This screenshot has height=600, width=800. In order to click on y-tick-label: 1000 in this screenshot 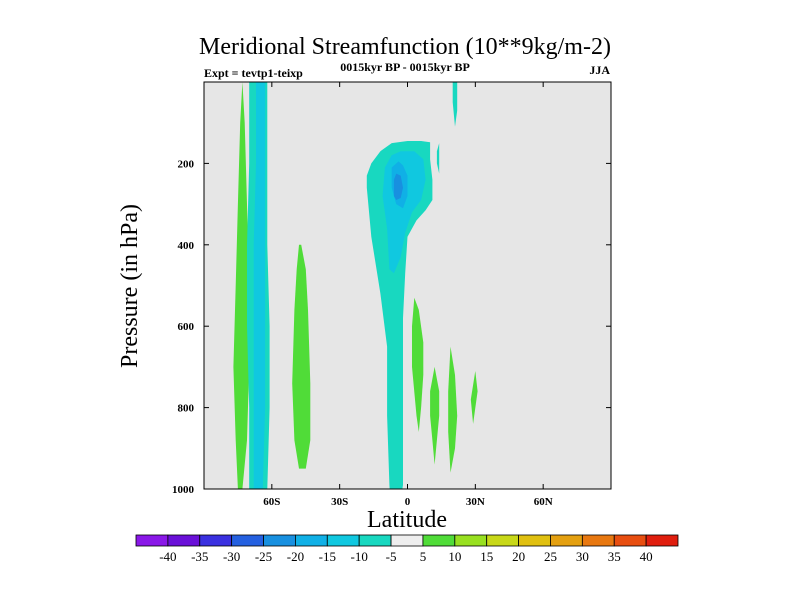, I will do `click(183, 490)`.